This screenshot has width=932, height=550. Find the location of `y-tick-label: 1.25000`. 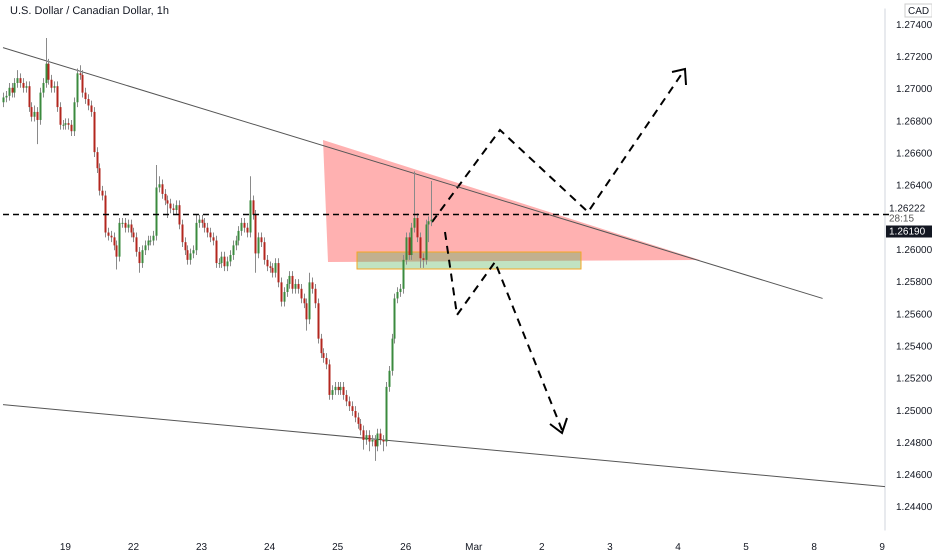

y-tick-label: 1.25000 is located at coordinates (914, 411).